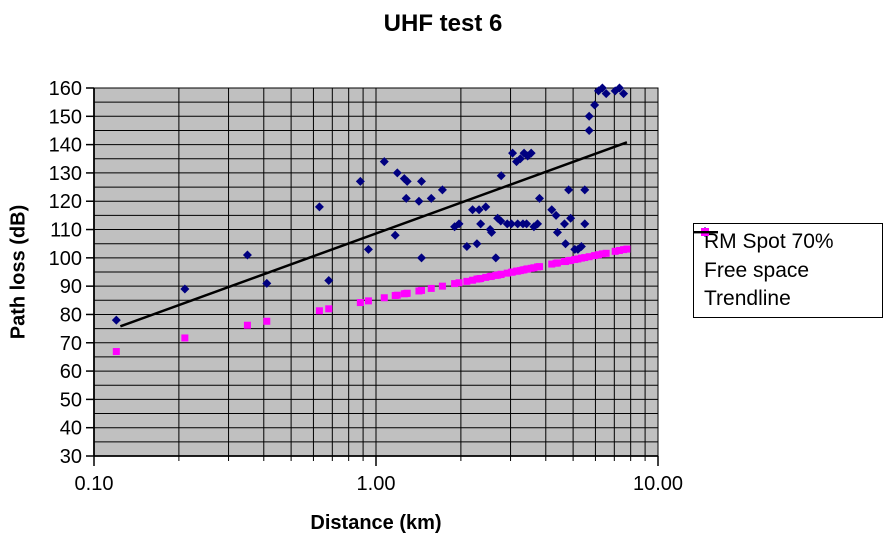  Describe the element at coordinates (791, 255) in the screenshot. I see `legend-item-free-space: Free space` at that location.